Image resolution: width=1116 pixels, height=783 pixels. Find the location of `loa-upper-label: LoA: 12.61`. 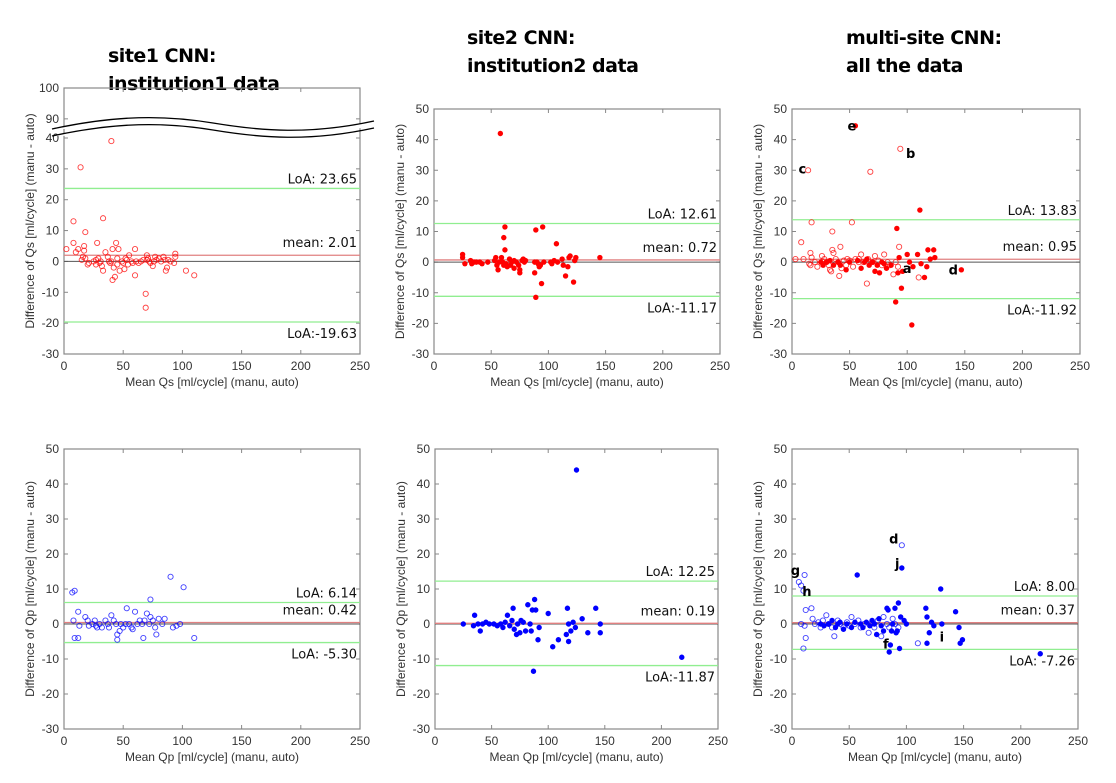

loa-upper-label: LoA: 12.61 is located at coordinates (682, 215).